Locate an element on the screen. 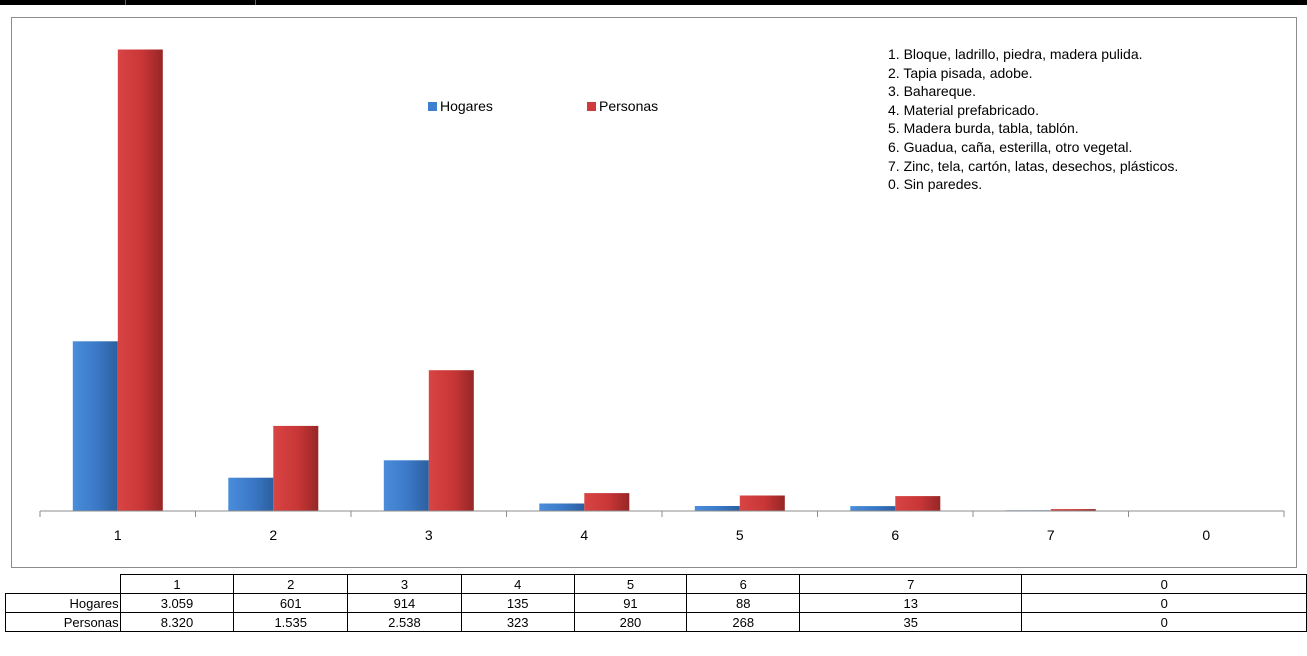  table-row-label: Hogares is located at coordinates (63, 603).